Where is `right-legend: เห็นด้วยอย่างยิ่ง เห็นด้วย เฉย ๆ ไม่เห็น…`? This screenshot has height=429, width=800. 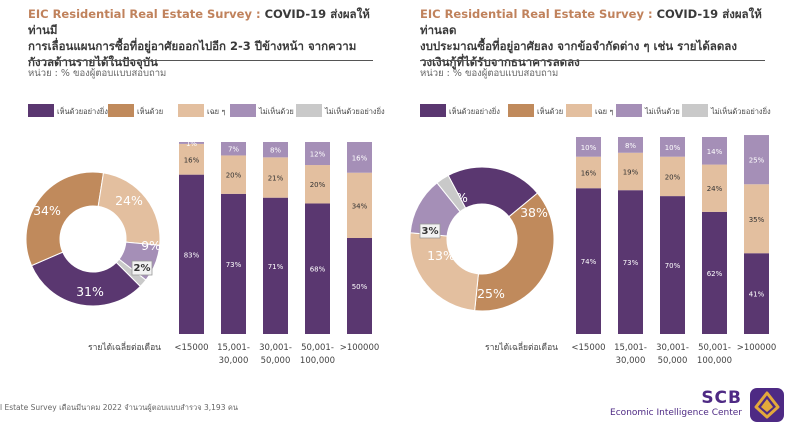 right-legend: เห็นด้วยอย่างยิ่ง เห็นด้วย เฉย ๆ ไม่เห็น… is located at coordinates (610, 111).